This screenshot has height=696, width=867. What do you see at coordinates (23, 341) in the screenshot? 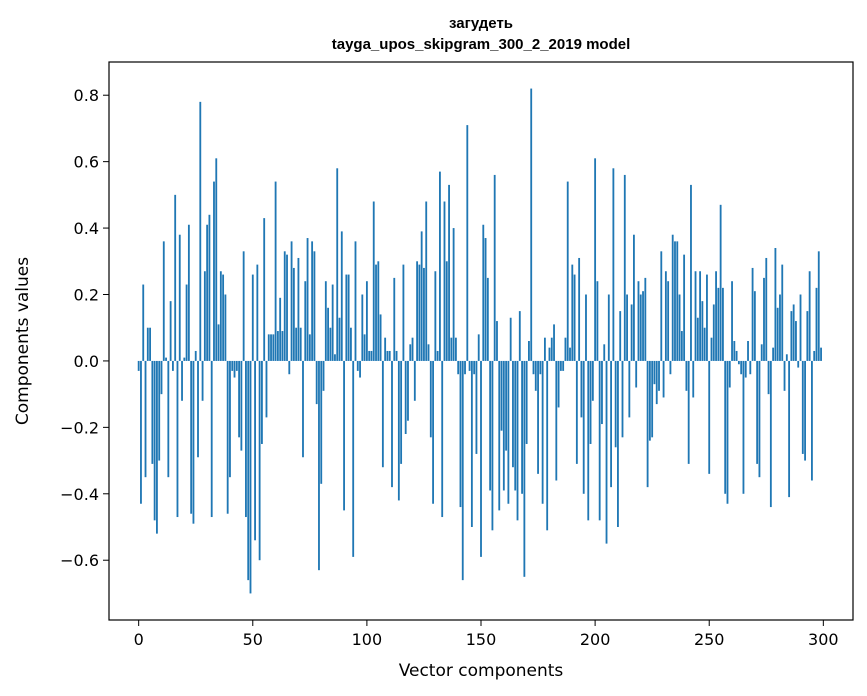
I see `y-axis-label: Components values` at bounding box center [23, 341].